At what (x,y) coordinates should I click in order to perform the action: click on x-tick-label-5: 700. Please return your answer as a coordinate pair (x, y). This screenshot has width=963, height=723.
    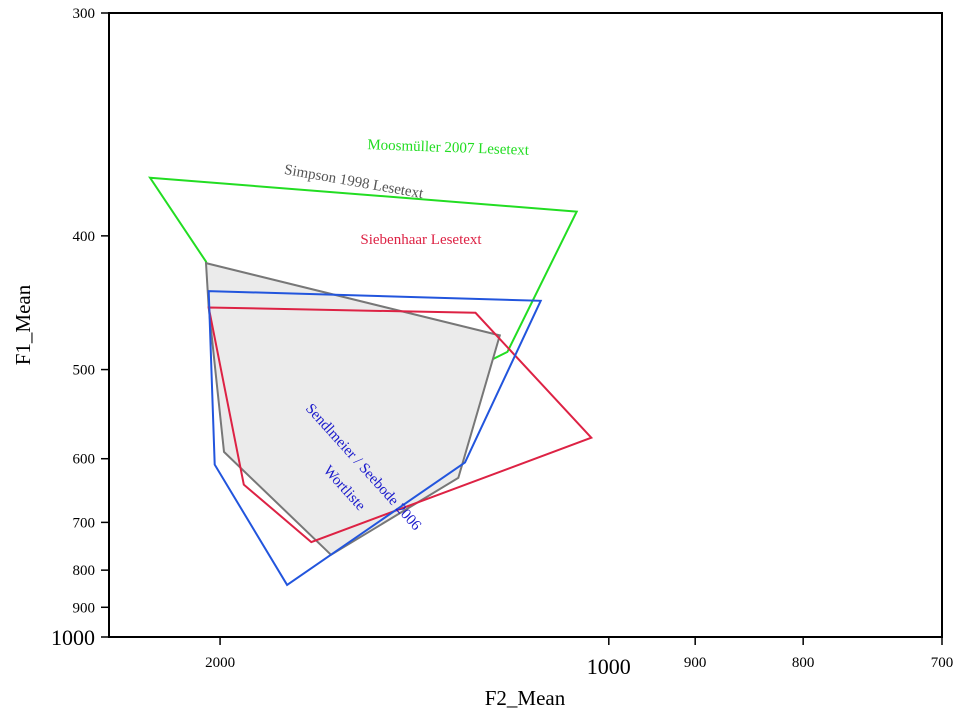
    Looking at the image, I should click on (942, 663).